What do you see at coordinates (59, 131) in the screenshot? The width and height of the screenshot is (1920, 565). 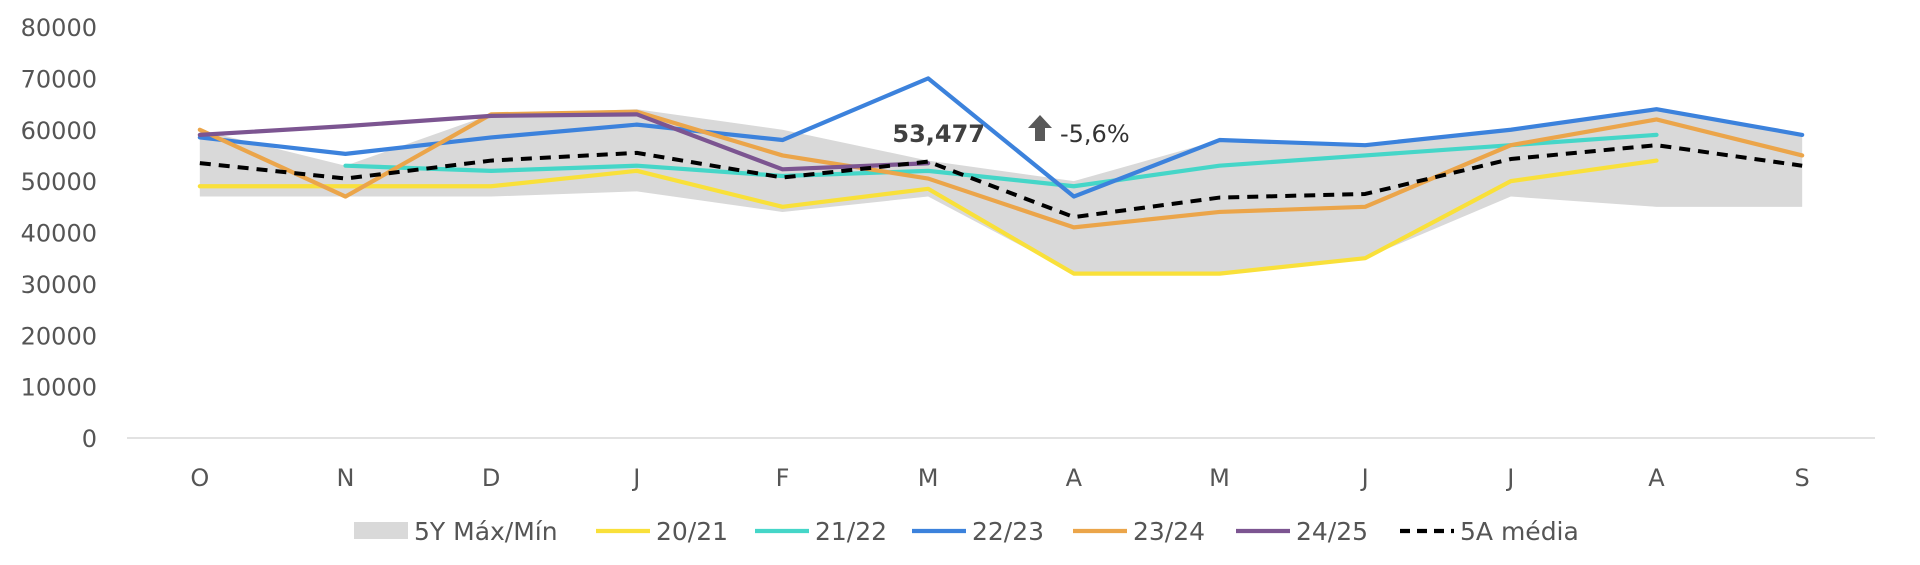 I see `y-tick-label: 60000` at bounding box center [59, 131].